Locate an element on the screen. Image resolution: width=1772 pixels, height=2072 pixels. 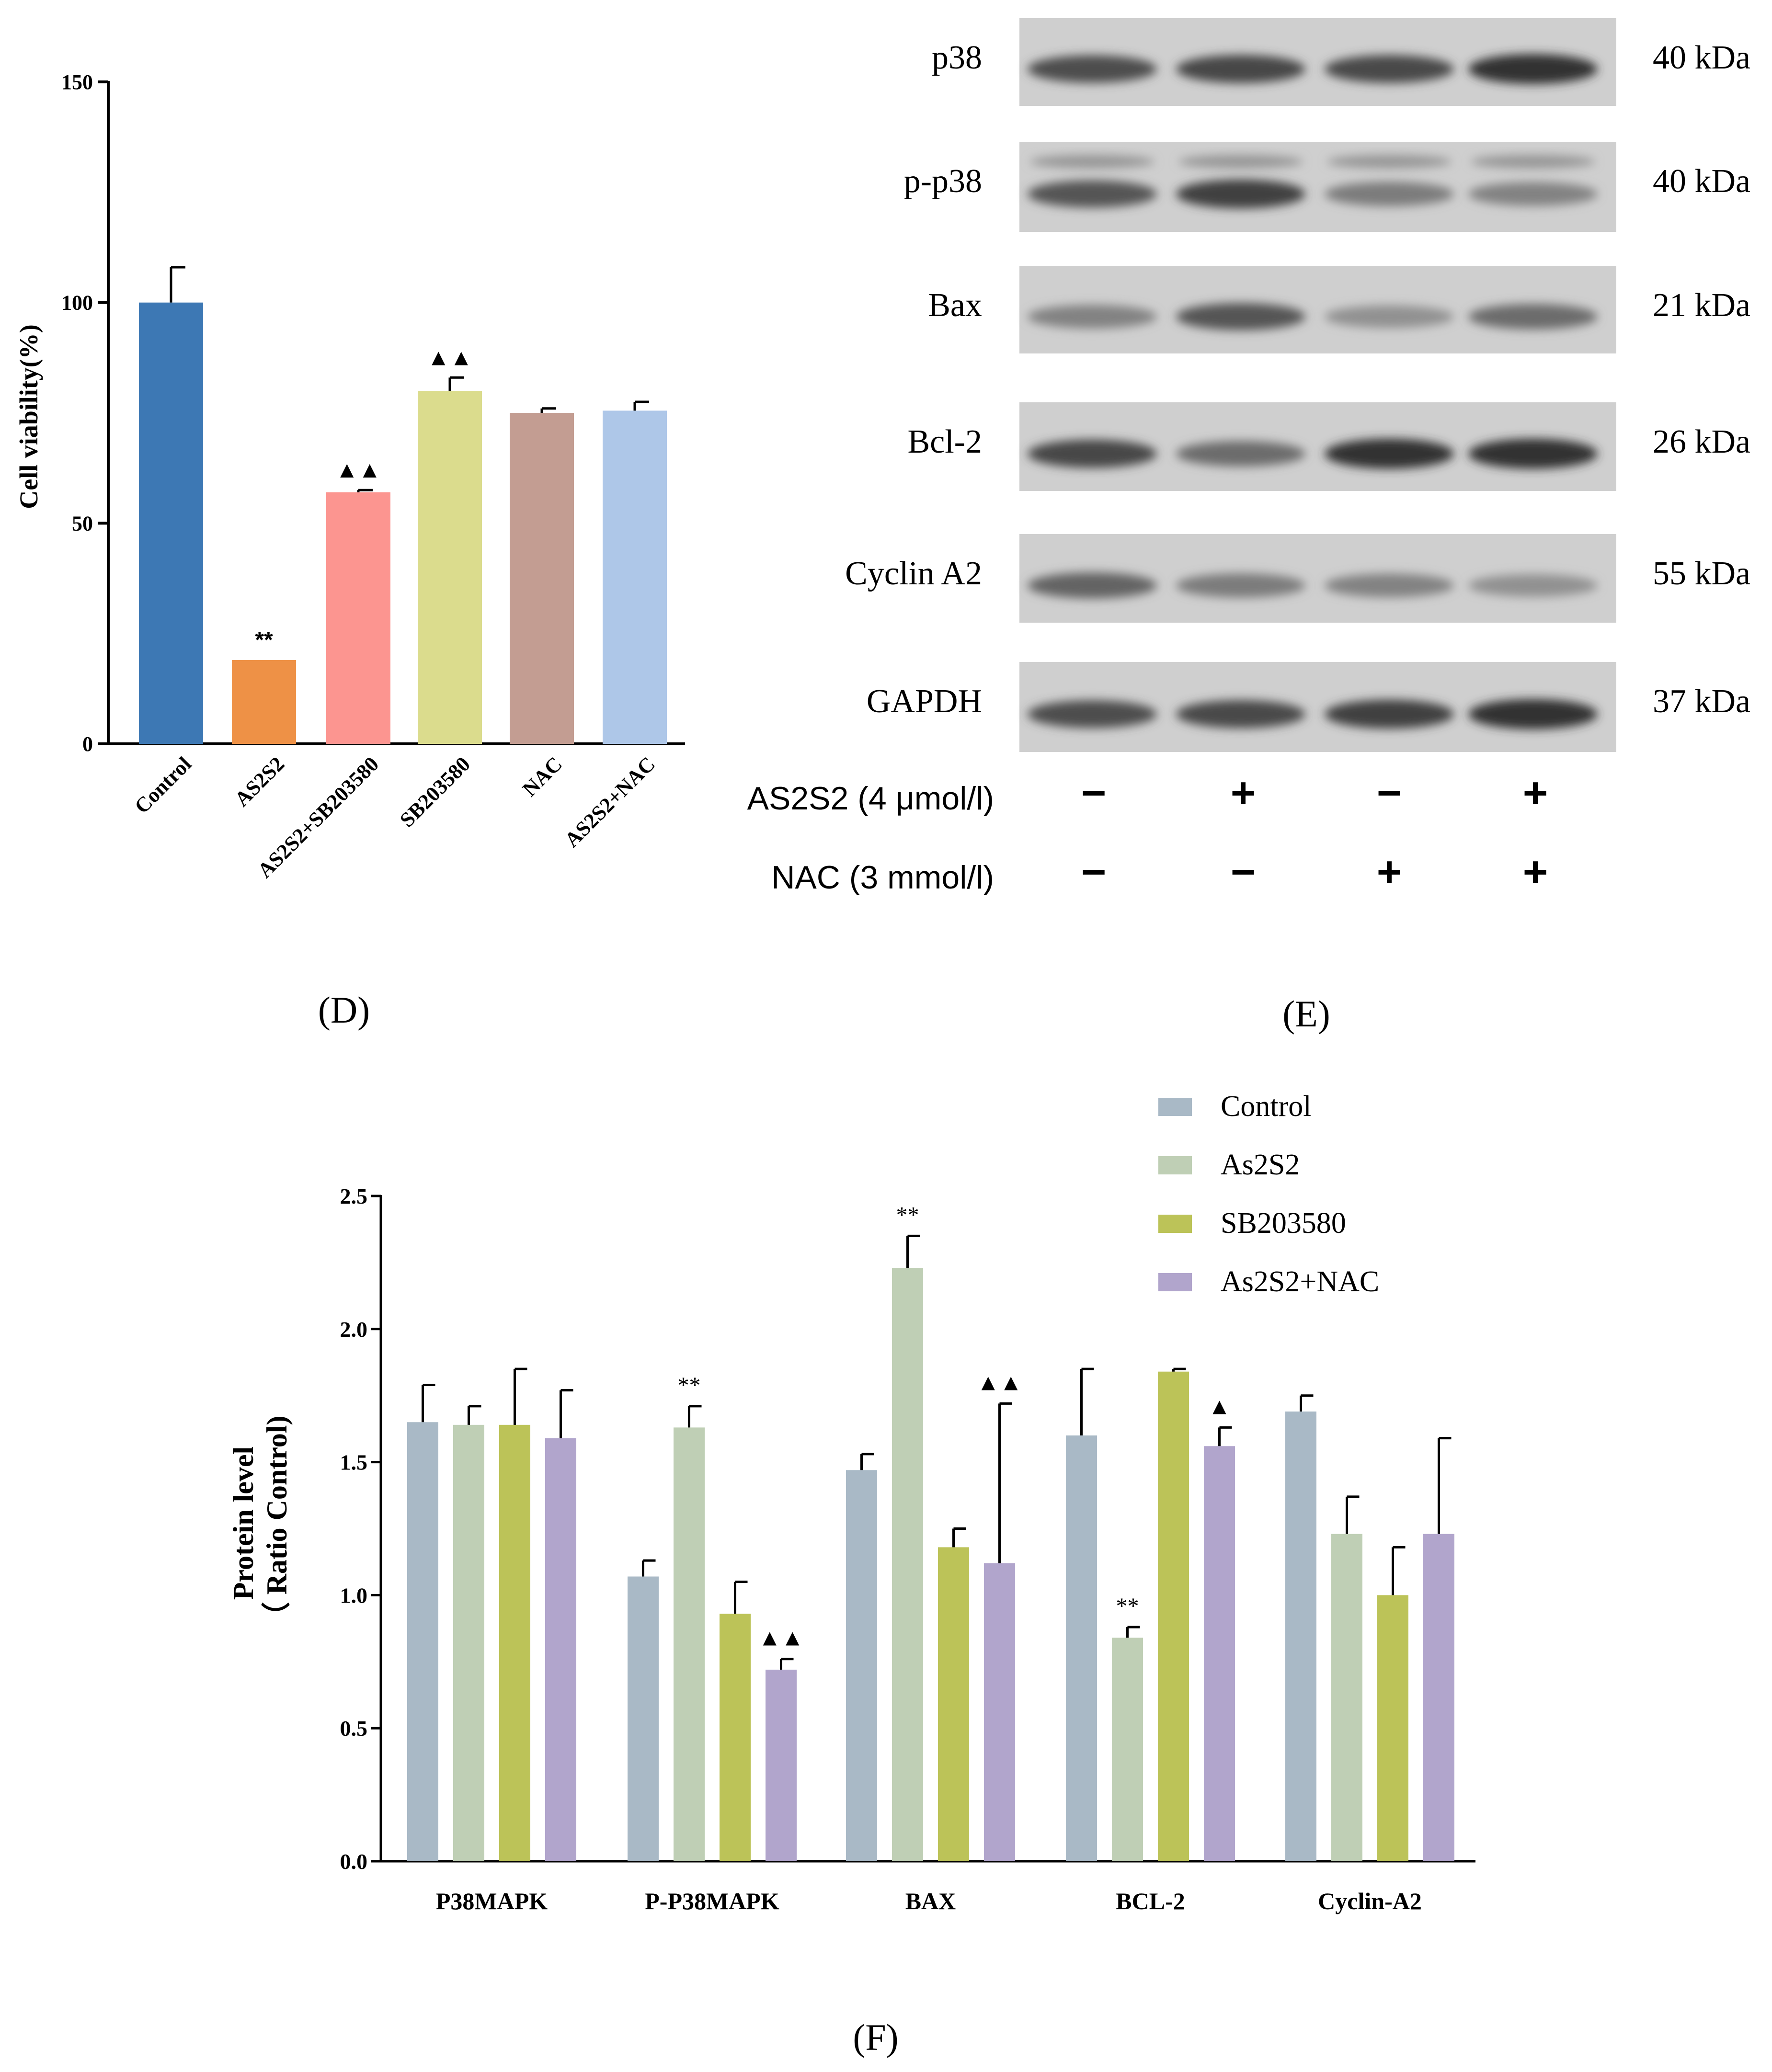
bar-p-p38mapk-sb203580 is located at coordinates (736, 1737).